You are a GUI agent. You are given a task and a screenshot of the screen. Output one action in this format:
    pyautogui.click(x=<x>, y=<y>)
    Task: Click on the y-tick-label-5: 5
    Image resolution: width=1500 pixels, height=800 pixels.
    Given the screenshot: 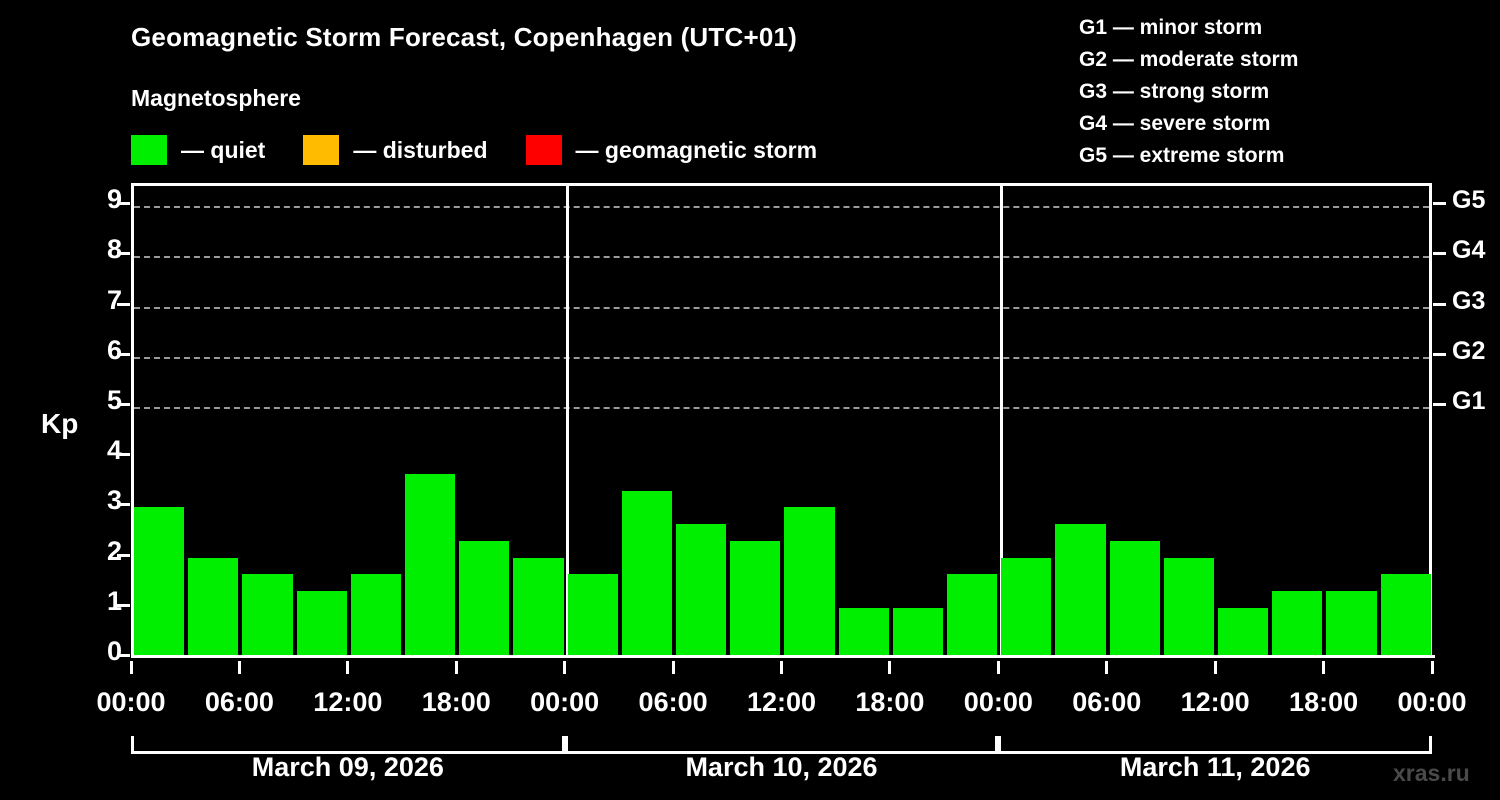 What is the action you would take?
    pyautogui.click(x=114, y=399)
    